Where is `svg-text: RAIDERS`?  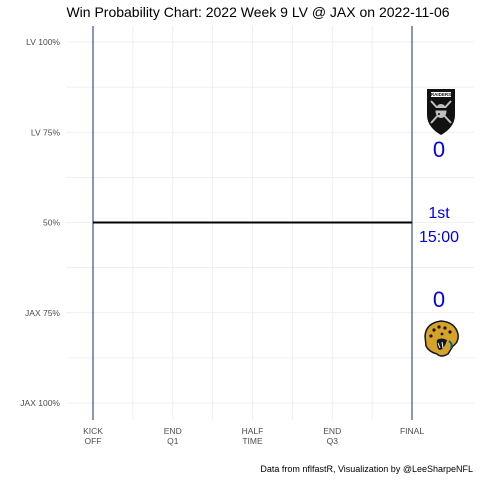 svg-text: RAIDERS is located at coordinates (441, 94).